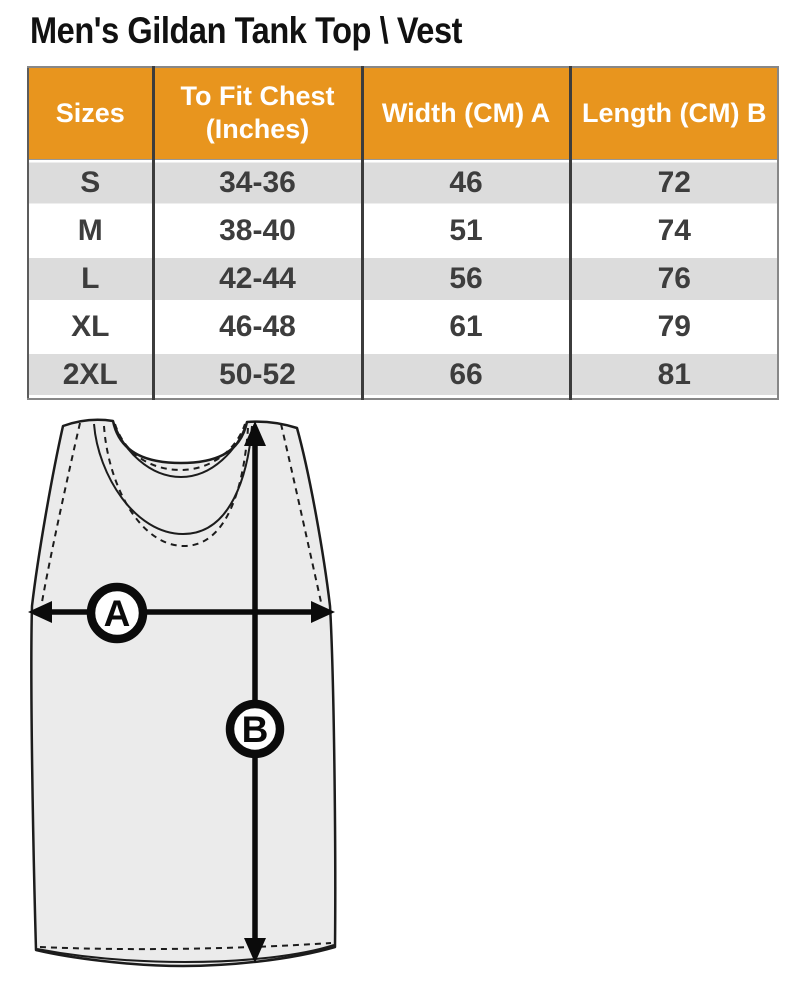 The height and width of the screenshot is (985, 800). Describe the element at coordinates (256, 327) in the screenshot. I see `chest-cell: 46-48` at that location.